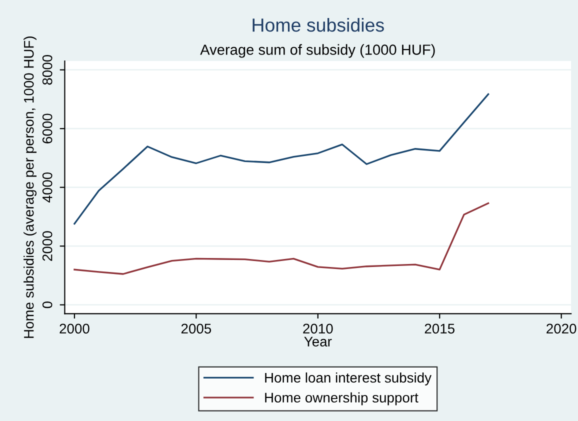 This screenshot has height=421, width=578. What do you see at coordinates (47, 246) in the screenshot?
I see `y-tick-label: 2000` at bounding box center [47, 246].